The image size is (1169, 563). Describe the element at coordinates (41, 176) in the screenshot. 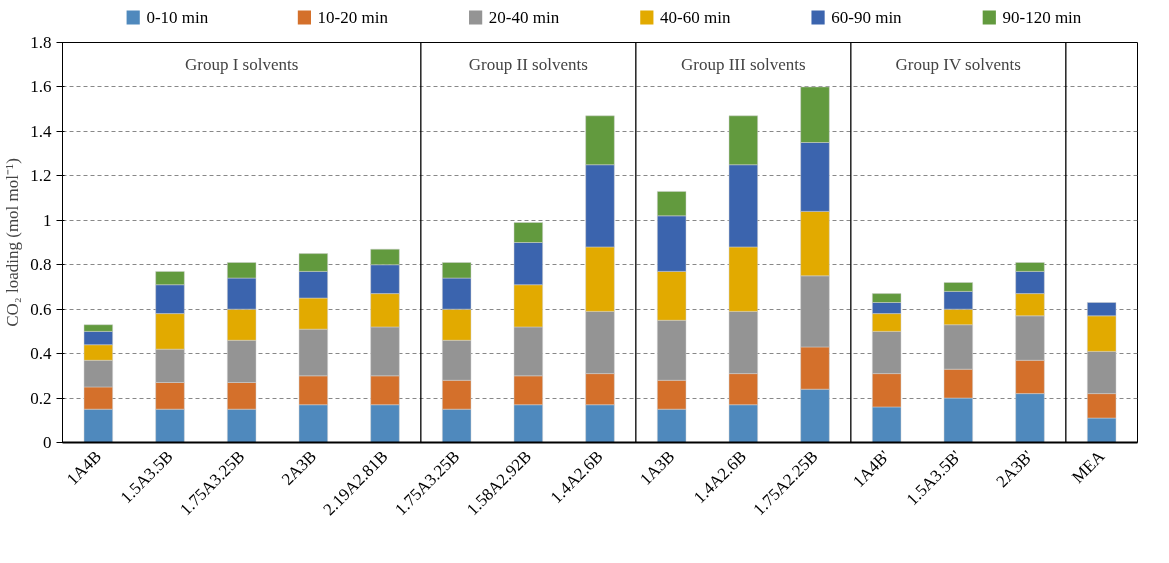

I see `y-tick-label: 1.2` at that location.